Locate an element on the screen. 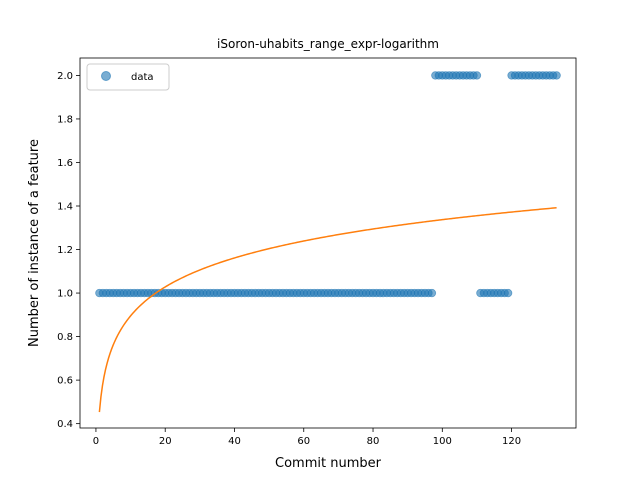  x-tick-label: 100 is located at coordinates (442, 441).